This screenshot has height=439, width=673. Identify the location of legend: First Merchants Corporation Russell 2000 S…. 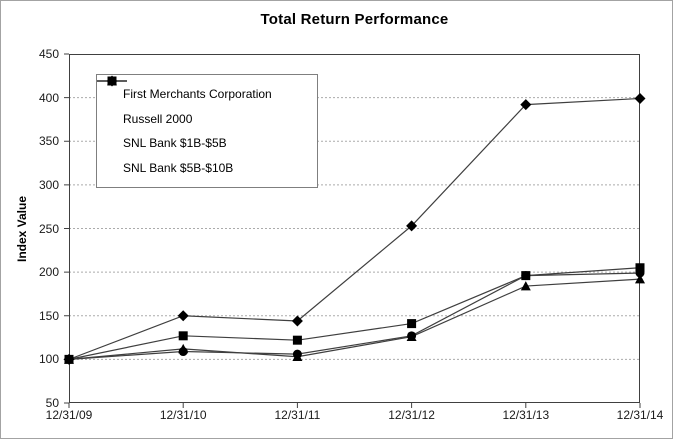
(207, 131).